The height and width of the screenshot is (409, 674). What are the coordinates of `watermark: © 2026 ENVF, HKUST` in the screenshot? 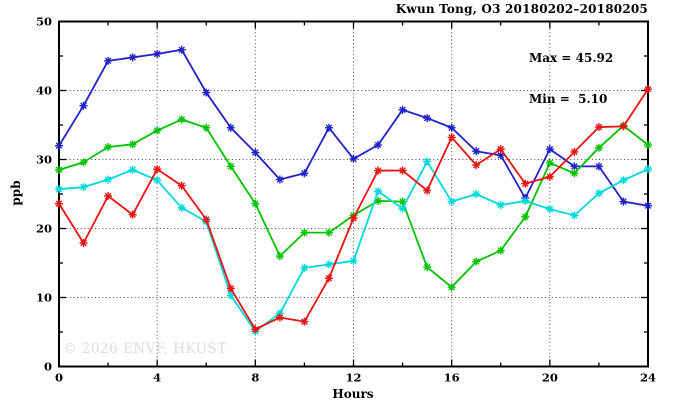 It's located at (145, 349).